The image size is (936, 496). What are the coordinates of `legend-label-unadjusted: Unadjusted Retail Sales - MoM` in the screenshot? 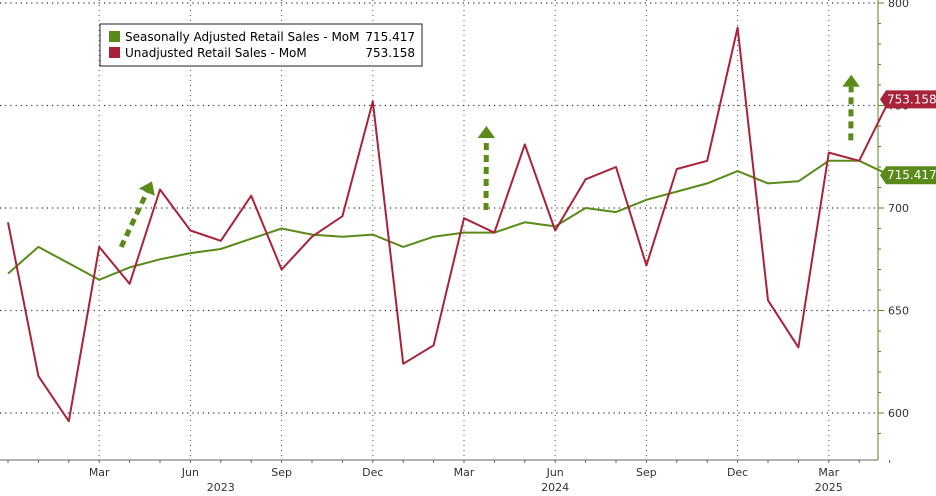 It's located at (216, 53).